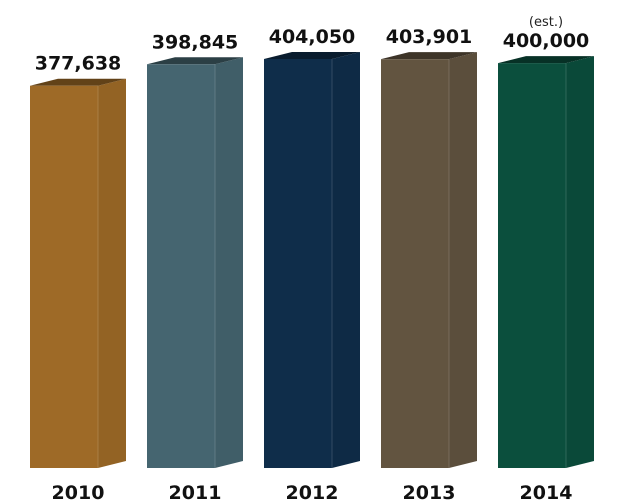 Image resolution: width=625 pixels, height=503 pixels. I want to click on bar-2013, so click(429, 260).